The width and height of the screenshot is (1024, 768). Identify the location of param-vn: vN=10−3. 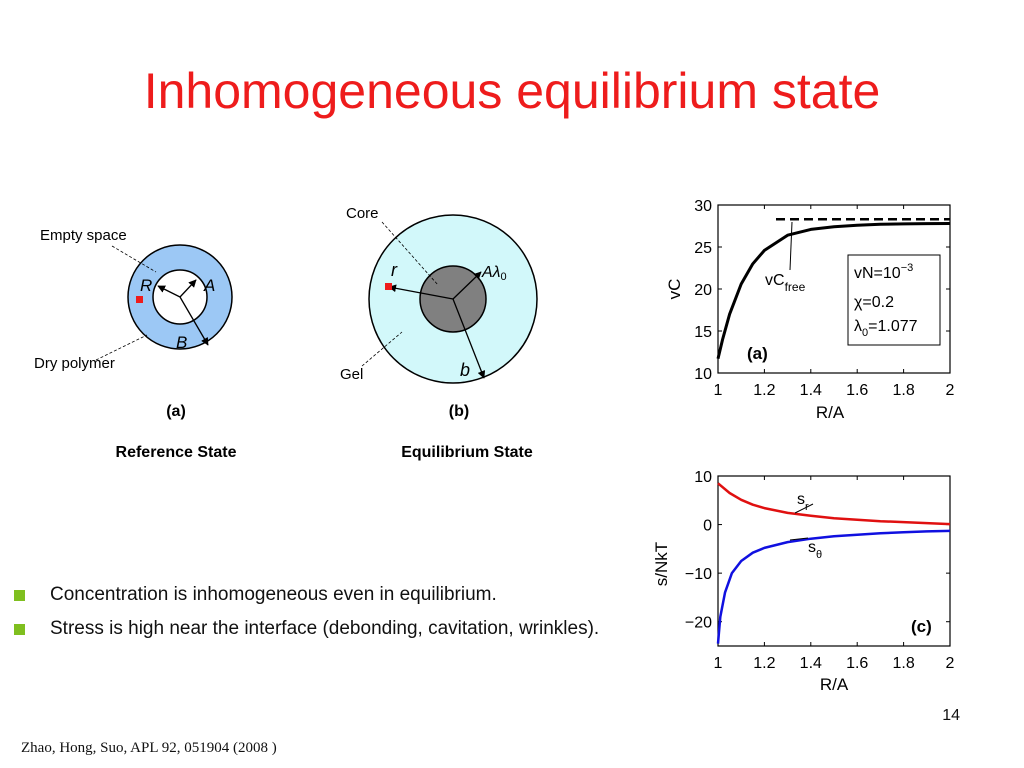
(883, 272).